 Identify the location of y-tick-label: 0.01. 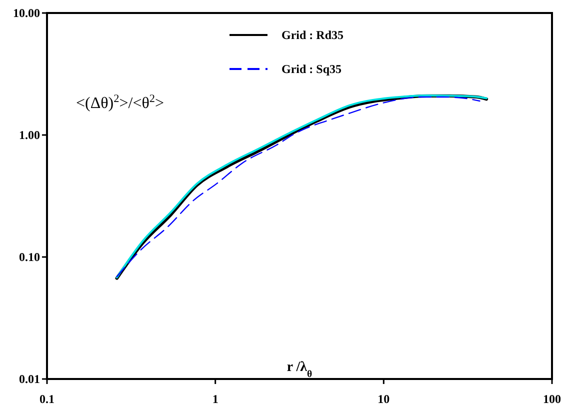
(29, 379).